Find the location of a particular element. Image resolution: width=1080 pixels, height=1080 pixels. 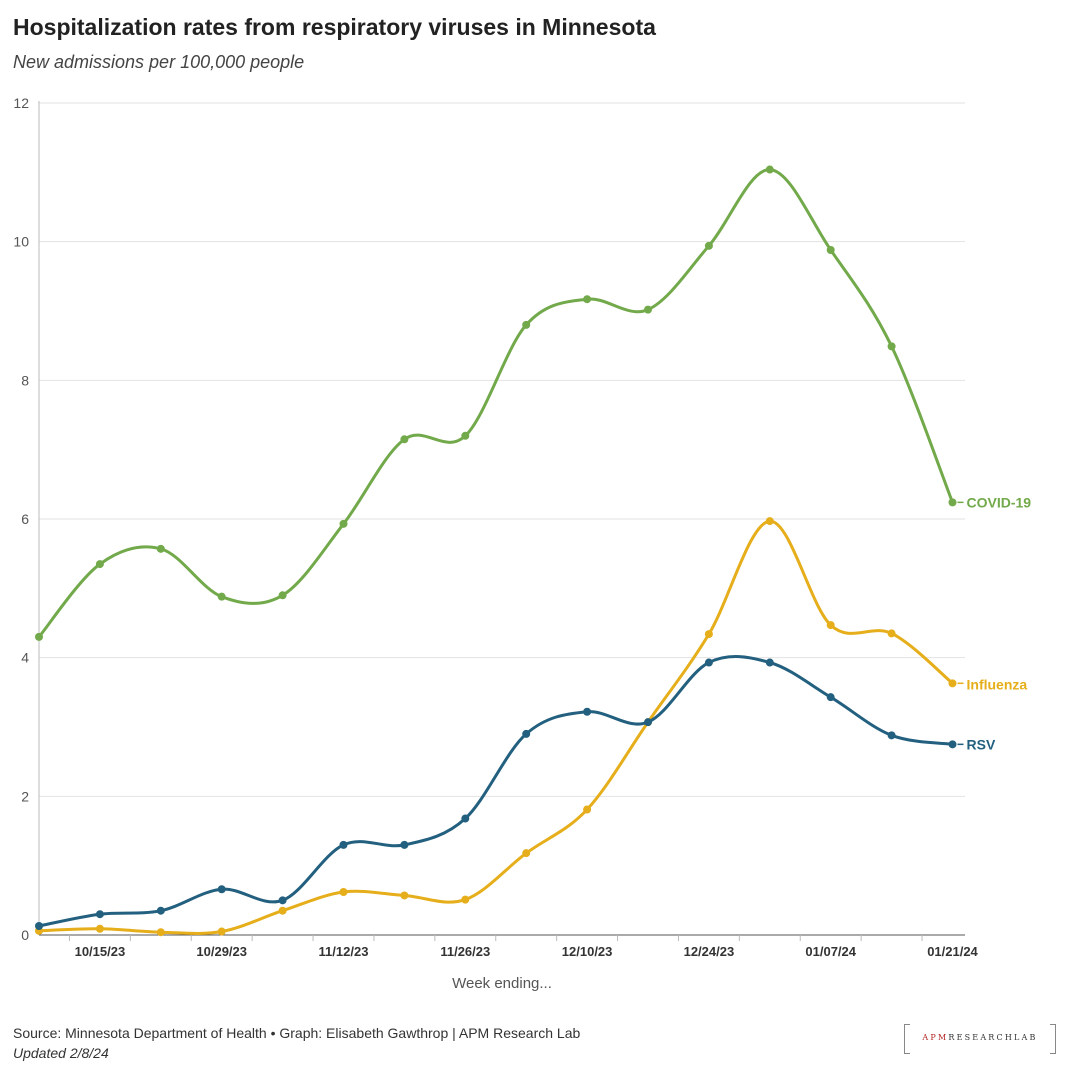

x-tick-label: 11/12/23 is located at coordinates (344, 951).